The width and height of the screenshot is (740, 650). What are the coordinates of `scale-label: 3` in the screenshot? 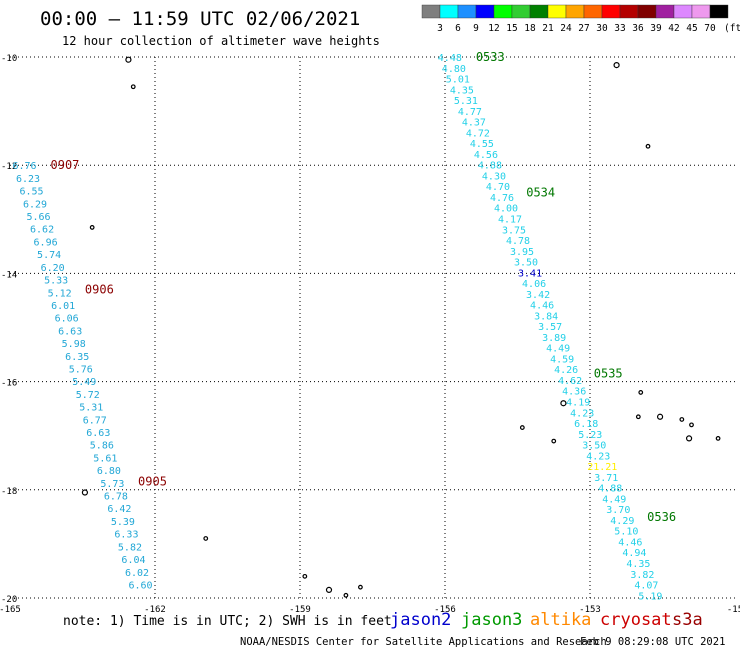 It's located at (440, 28).